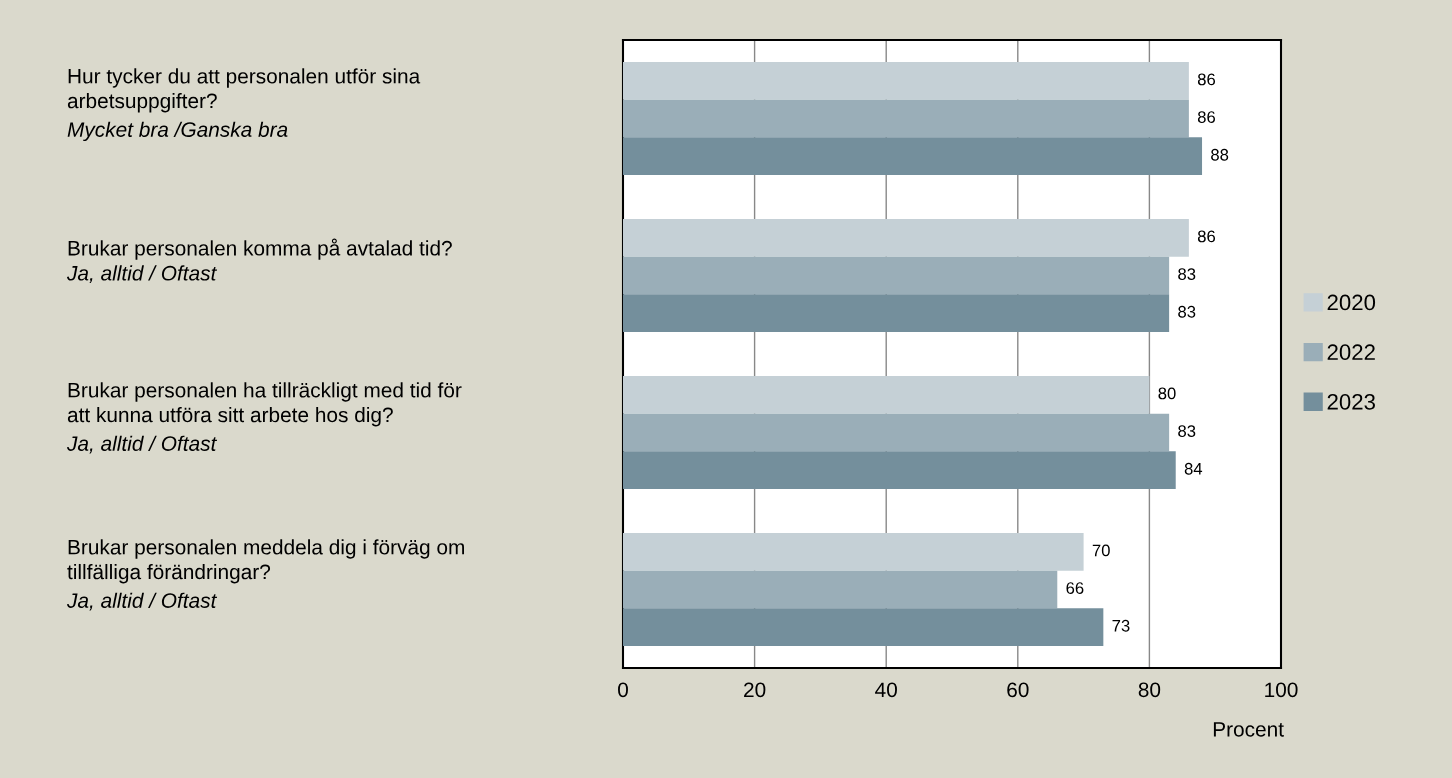  Describe the element at coordinates (623, 690) in the screenshot. I see `x-tick-label: 0` at that location.